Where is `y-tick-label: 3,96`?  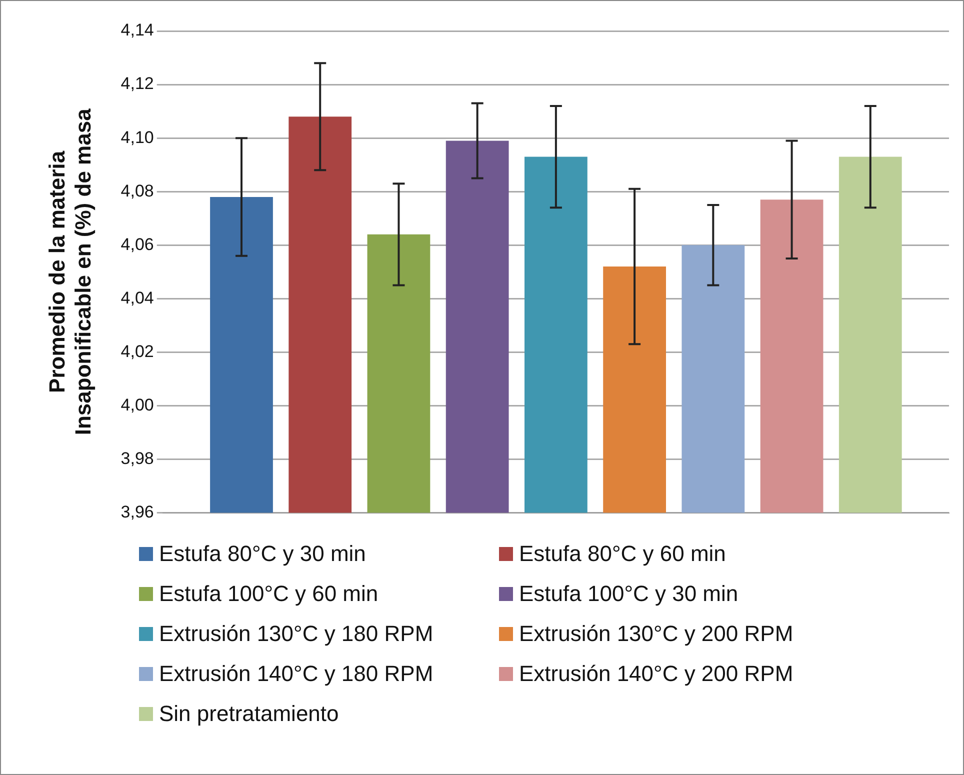
y-tick-label: 3,96 is located at coordinates (137, 512).